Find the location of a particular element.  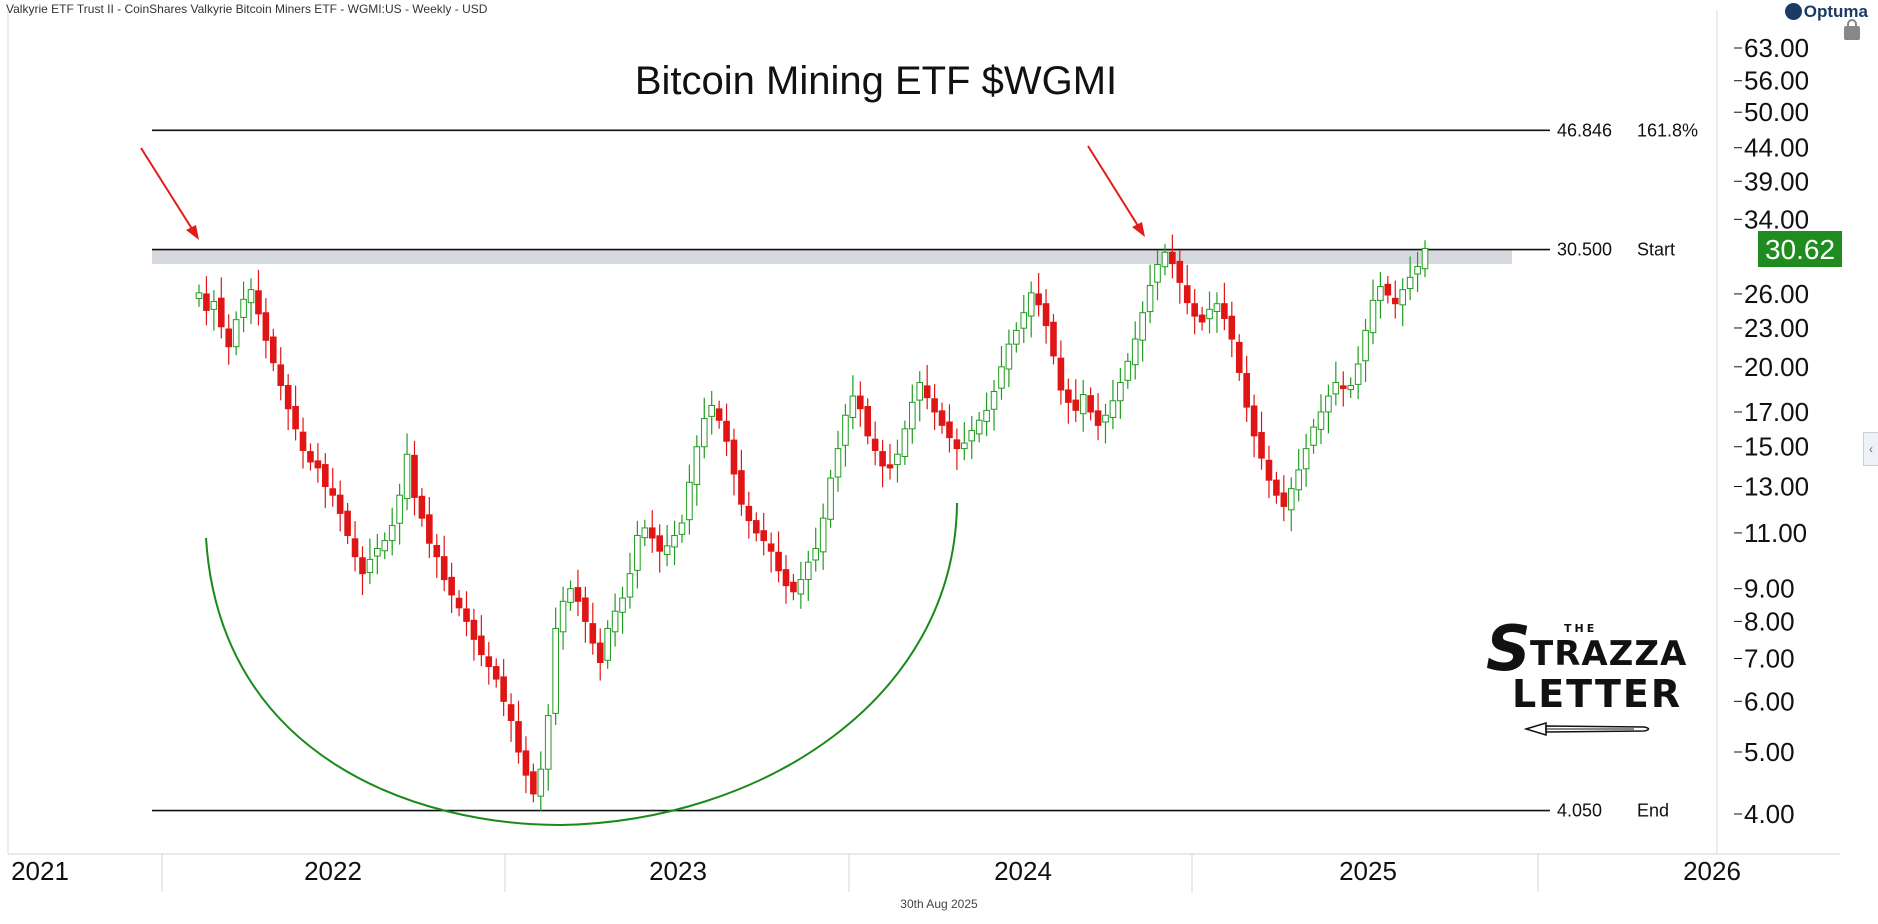

y-tick-label: 20.00 is located at coordinates (1776, 367).